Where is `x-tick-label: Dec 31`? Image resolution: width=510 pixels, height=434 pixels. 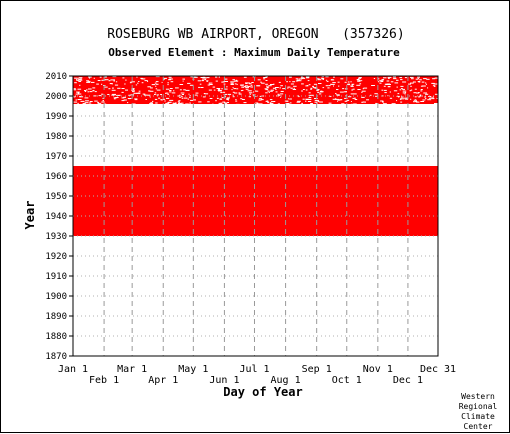
x-tick-label: Dec 31 is located at coordinates (438, 369).